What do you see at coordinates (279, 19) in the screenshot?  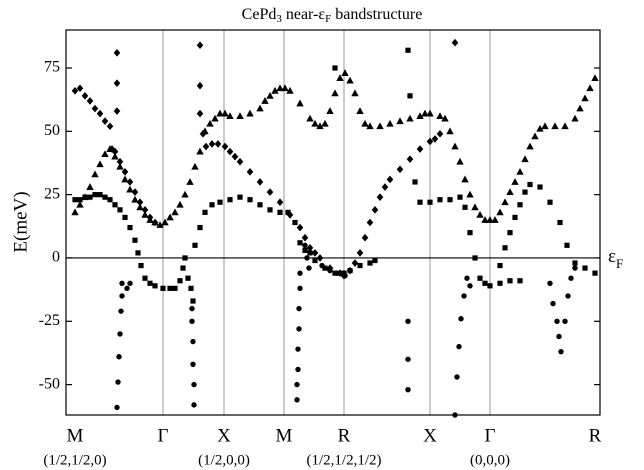 I see `title-subscript: 3` at bounding box center [279, 19].